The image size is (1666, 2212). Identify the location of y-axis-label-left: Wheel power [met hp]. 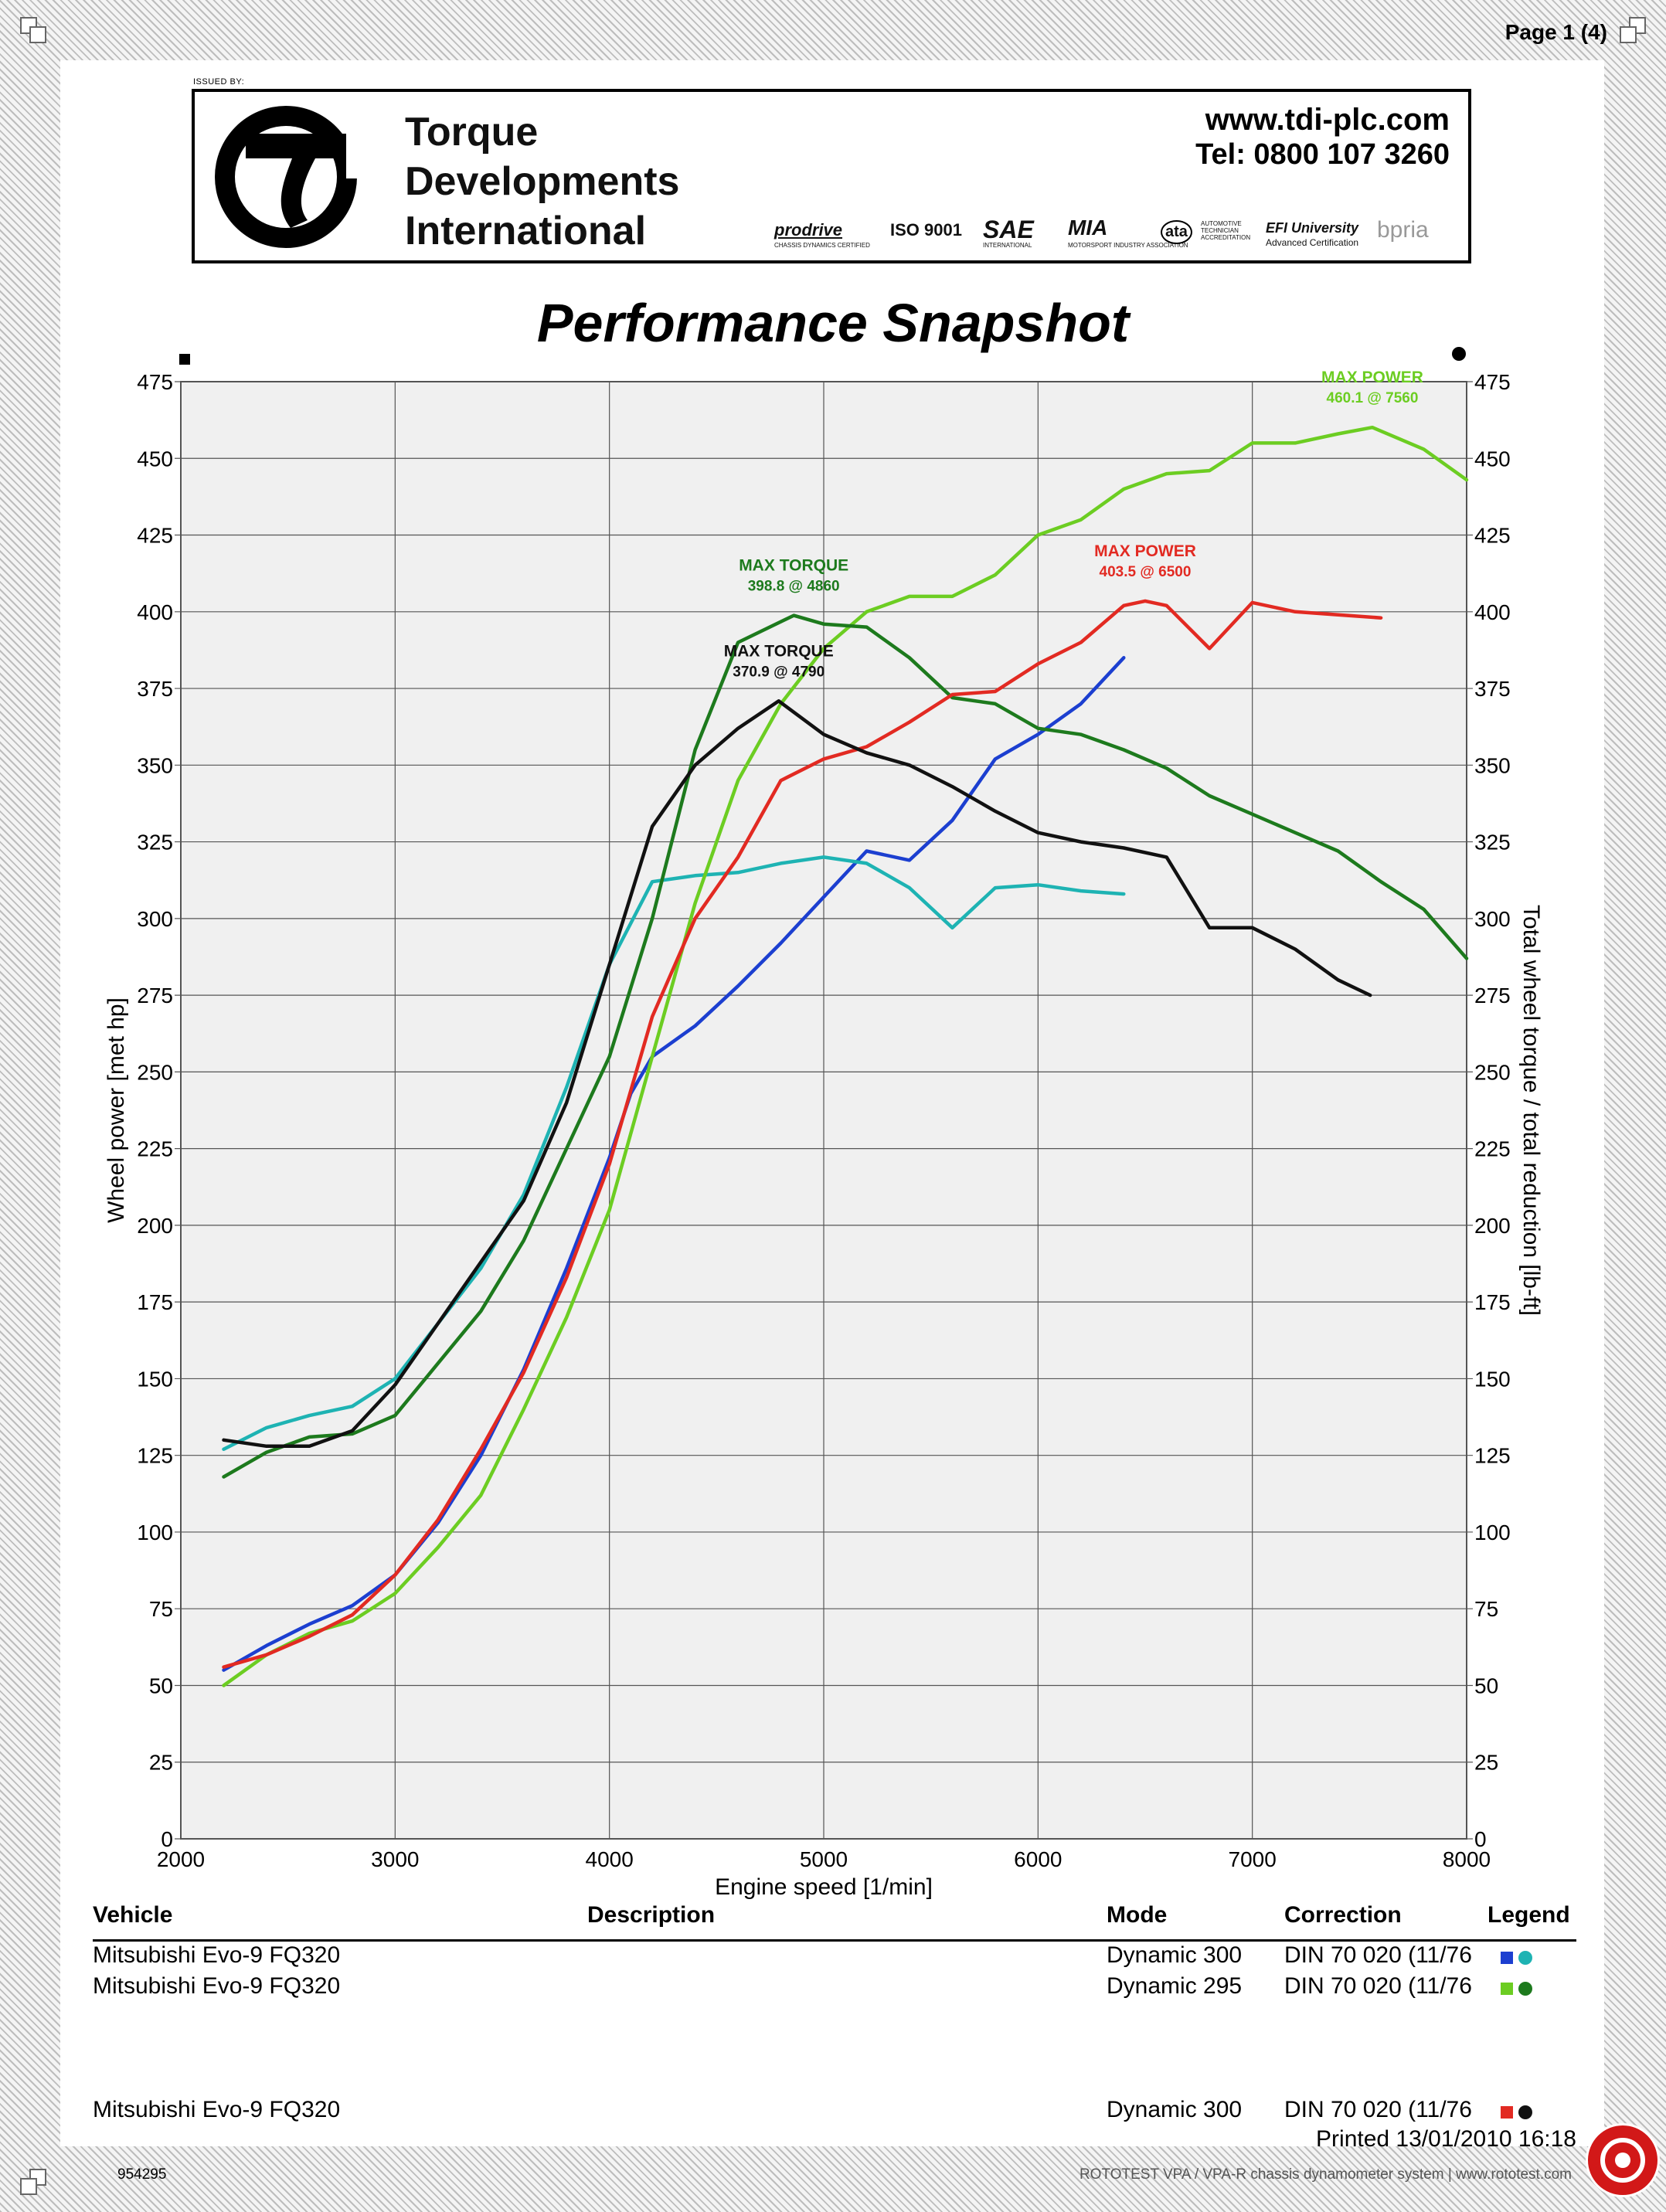
(117, 1110).